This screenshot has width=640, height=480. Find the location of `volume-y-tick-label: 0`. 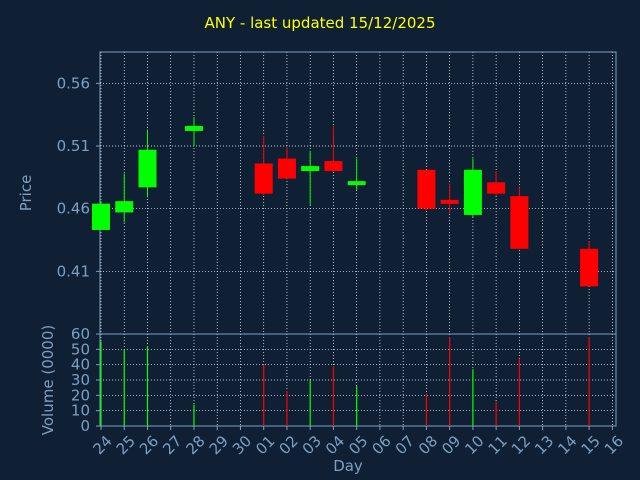

volume-y-tick-label: 0 is located at coordinates (85, 426).